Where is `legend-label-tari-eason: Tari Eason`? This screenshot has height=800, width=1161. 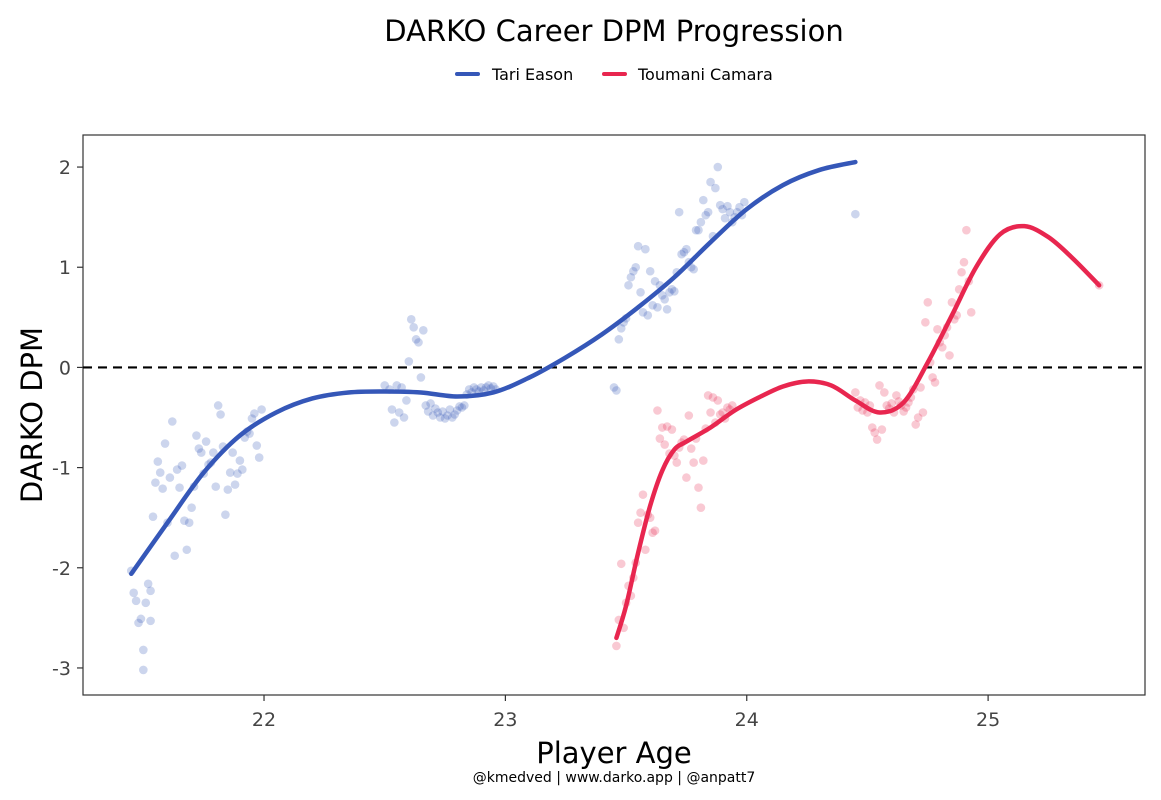 legend-label-tari-eason: Tari Eason is located at coordinates (532, 74).